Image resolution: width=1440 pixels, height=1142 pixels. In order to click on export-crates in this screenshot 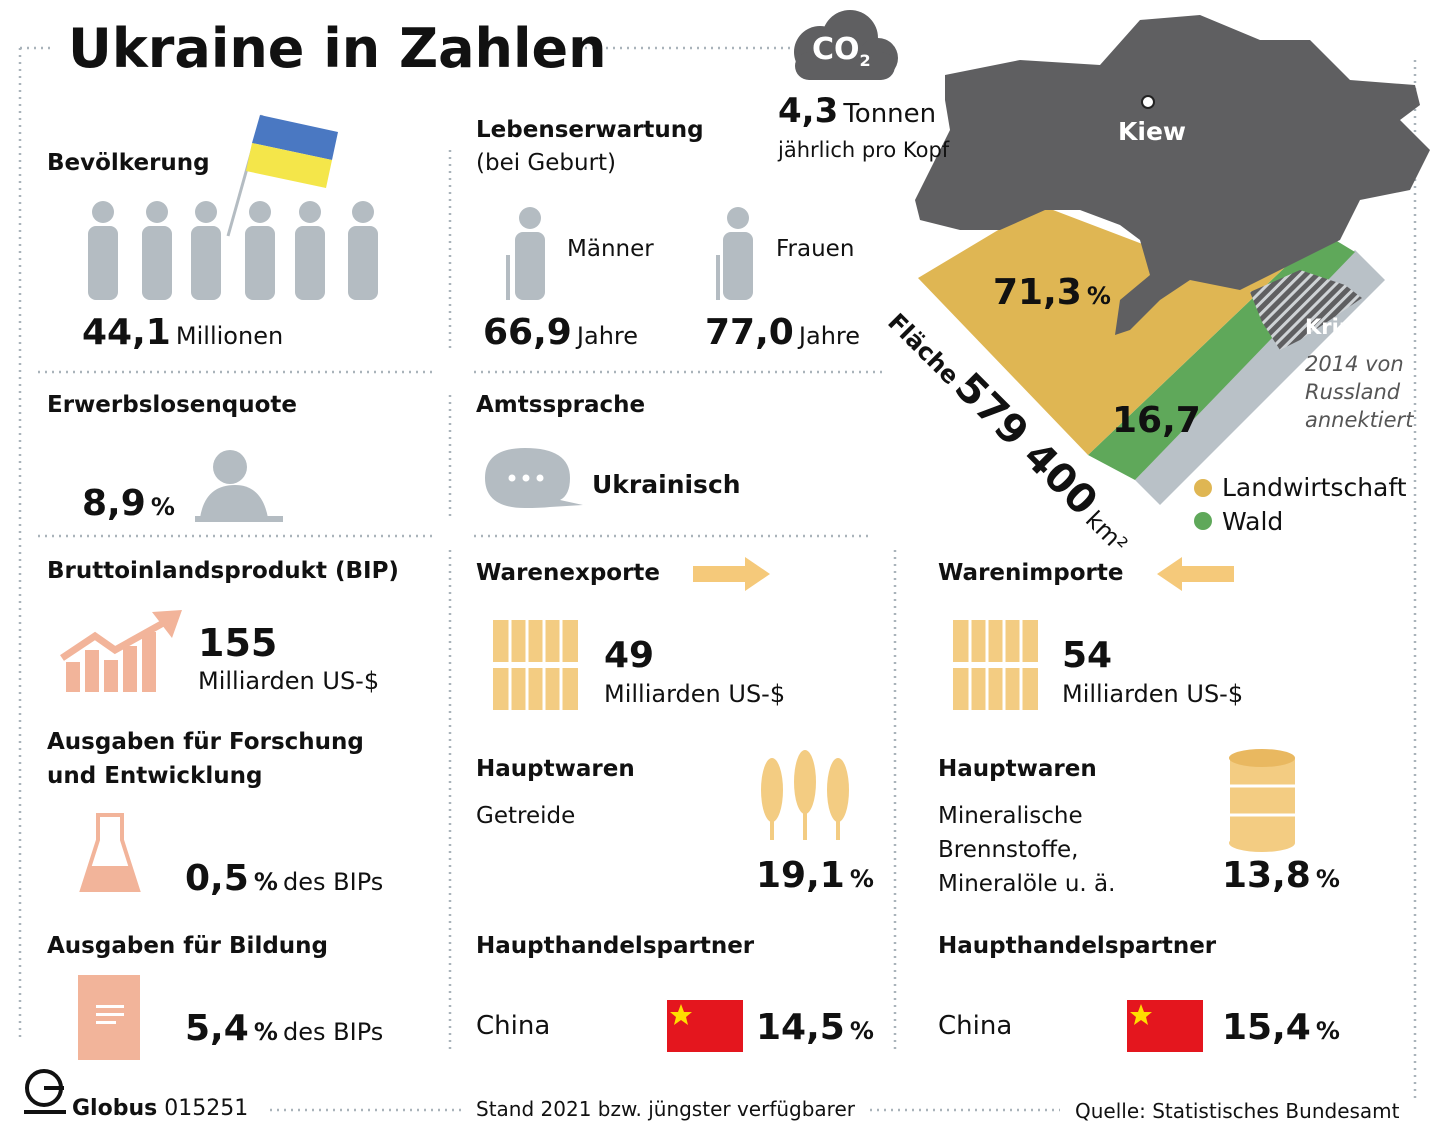, I will do `click(535, 665)`.